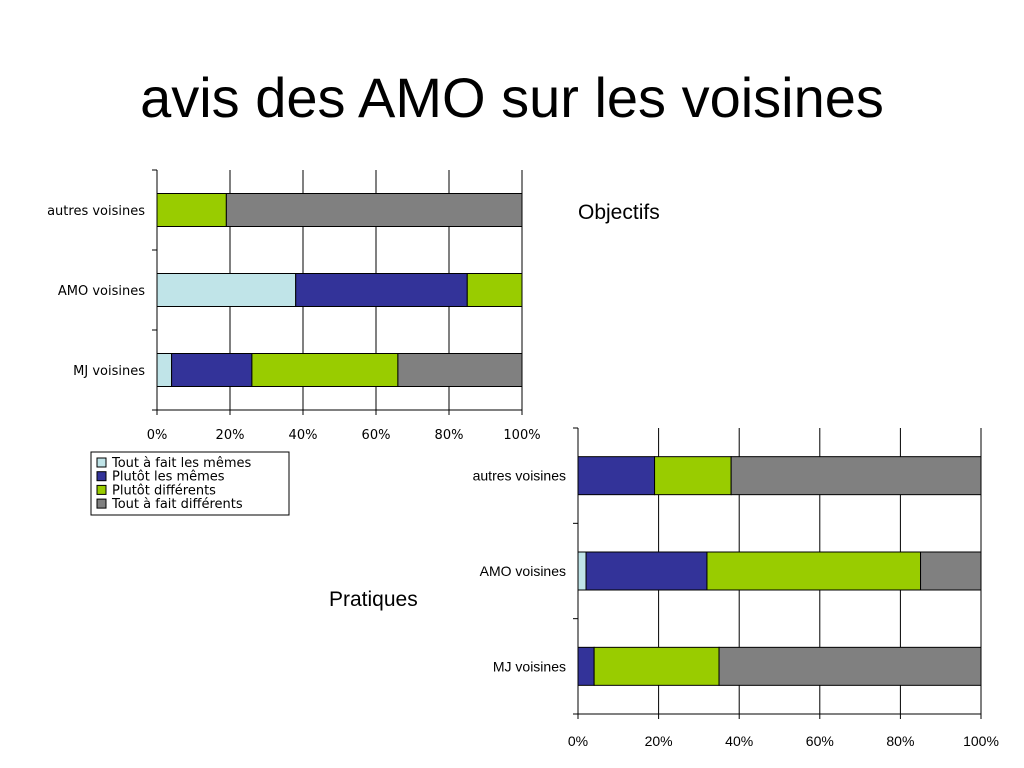  What do you see at coordinates (619, 212) in the screenshot?
I see `chart-caption-objectifs: Objectifs` at bounding box center [619, 212].